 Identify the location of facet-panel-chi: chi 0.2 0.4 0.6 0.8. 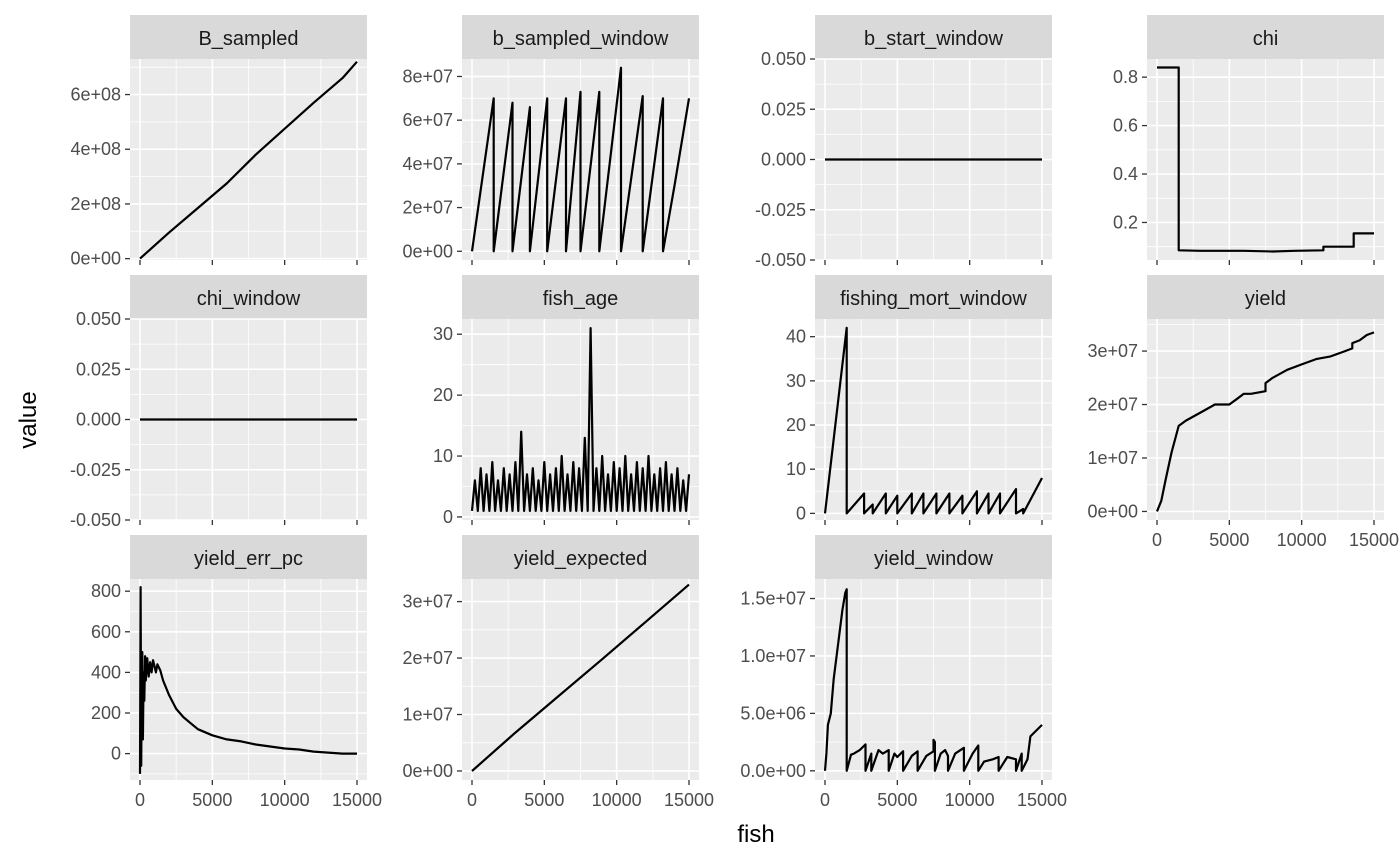
(1248, 140).